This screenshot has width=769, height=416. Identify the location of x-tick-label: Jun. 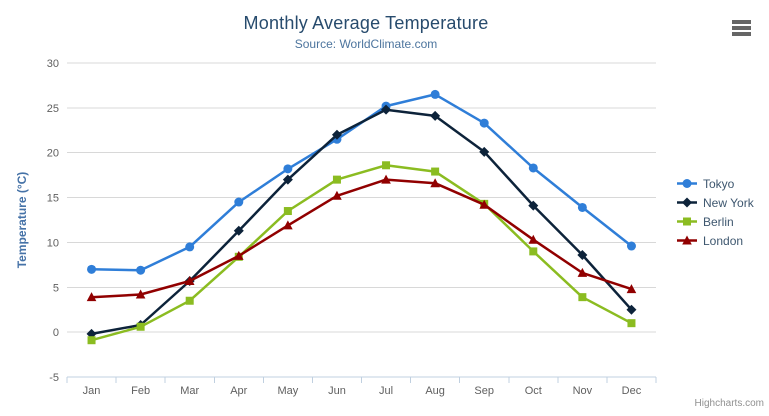
(337, 391).